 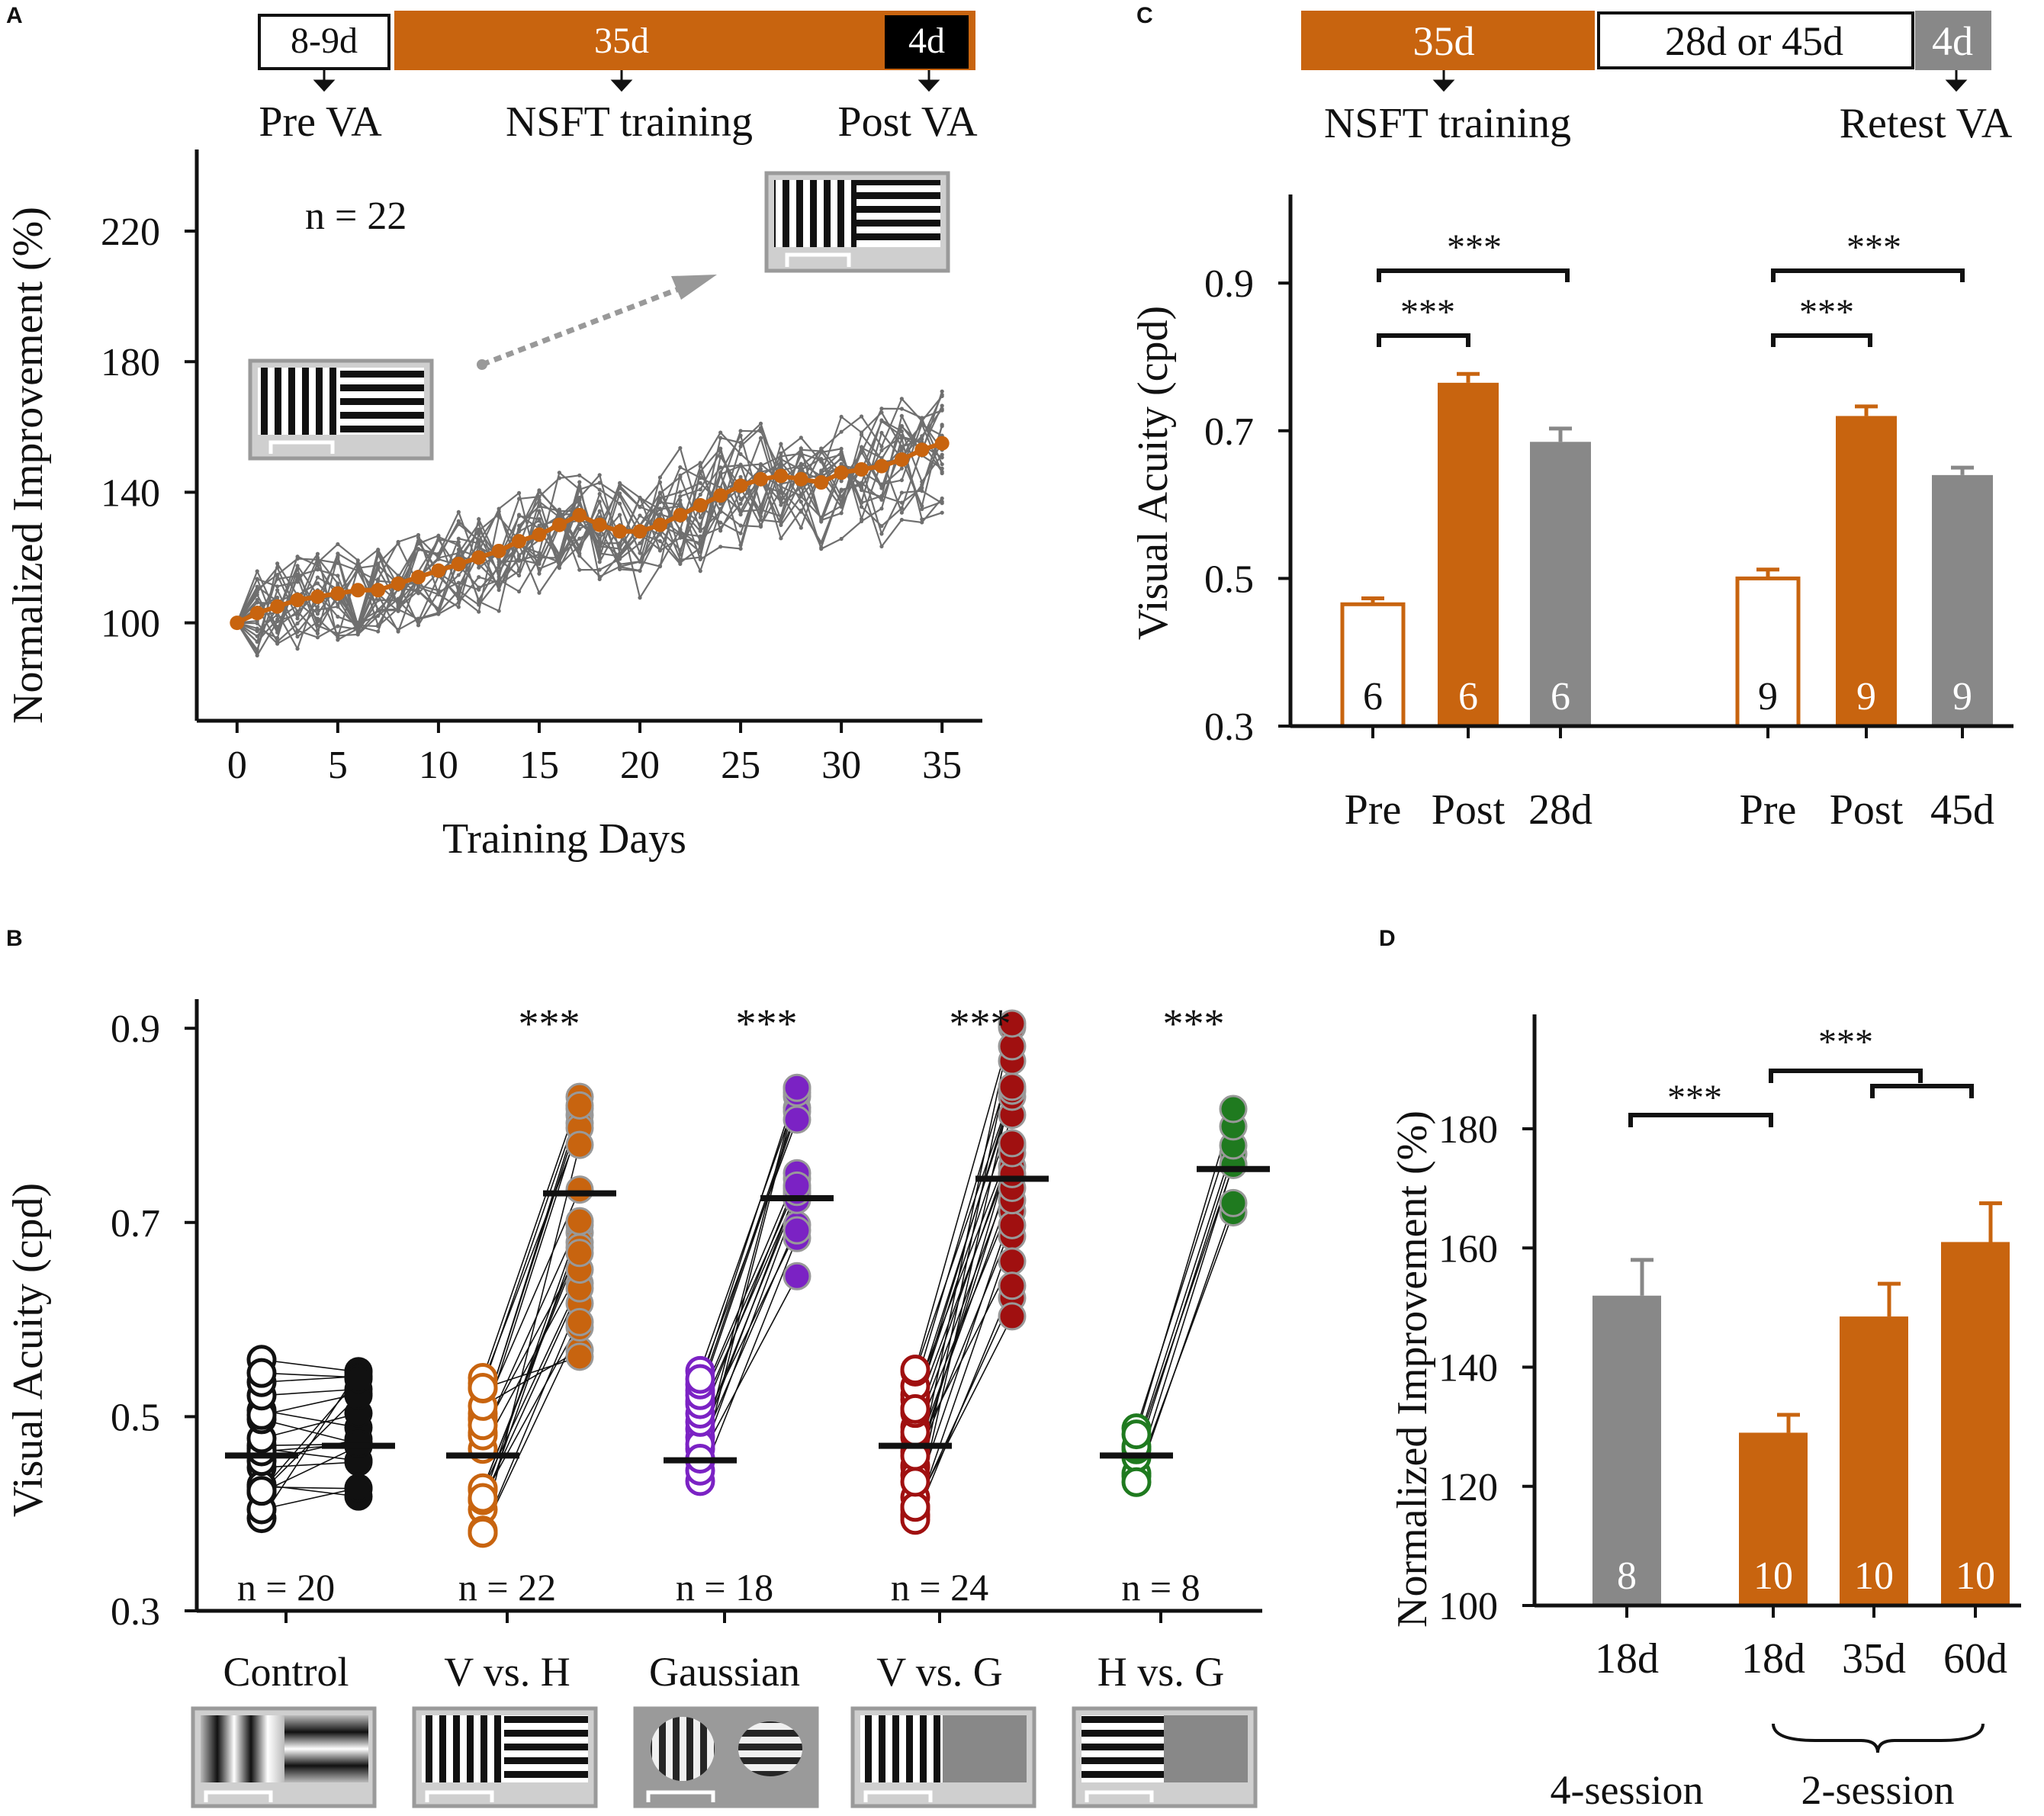 I want to click on timeline-c-nsft: NSFT training, so click(x=1448, y=123).